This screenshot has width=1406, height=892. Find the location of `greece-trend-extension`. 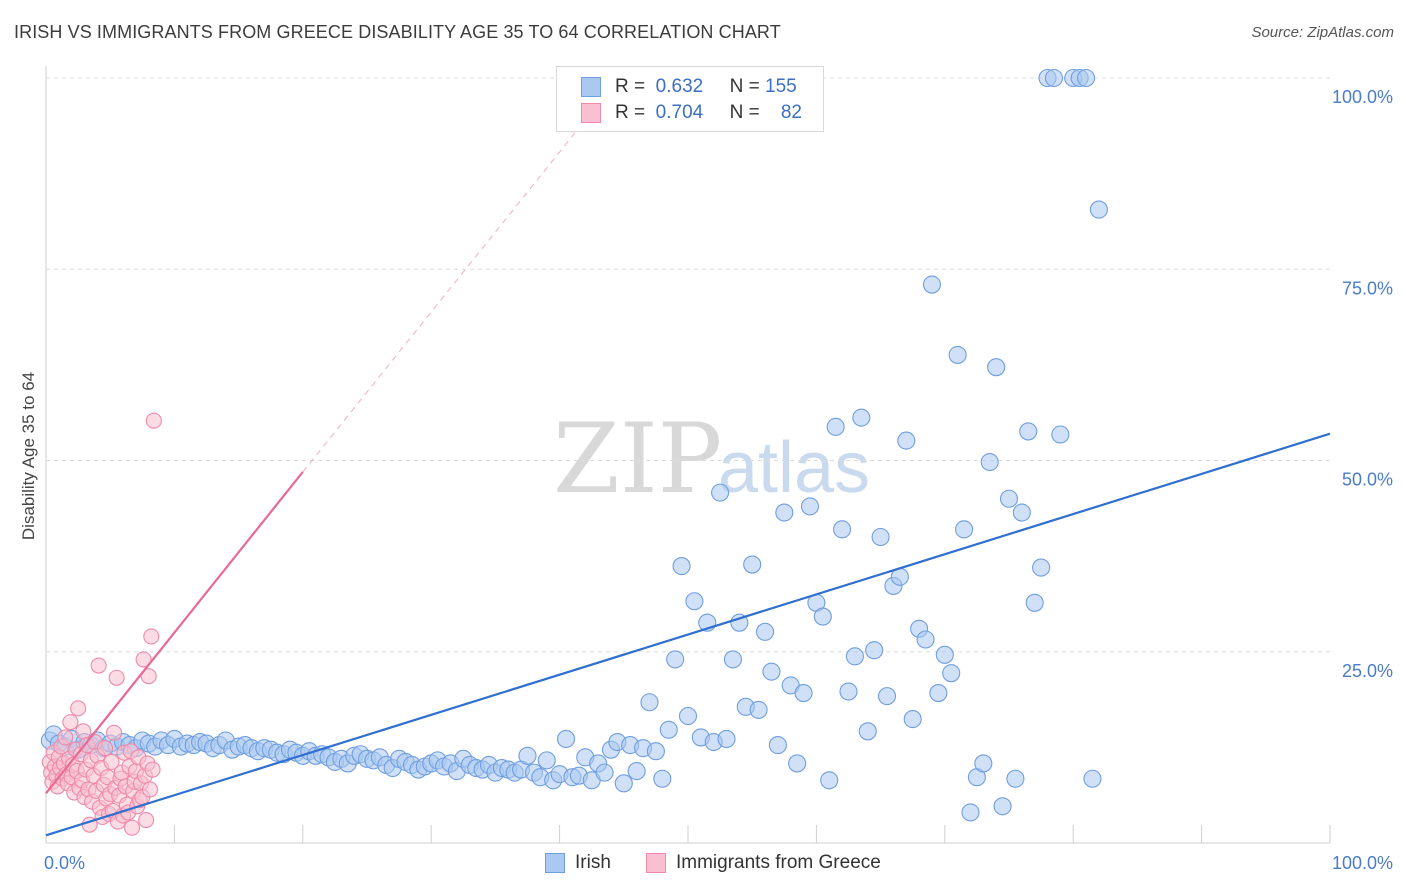

greece-trend-extension is located at coordinates (444, 296).